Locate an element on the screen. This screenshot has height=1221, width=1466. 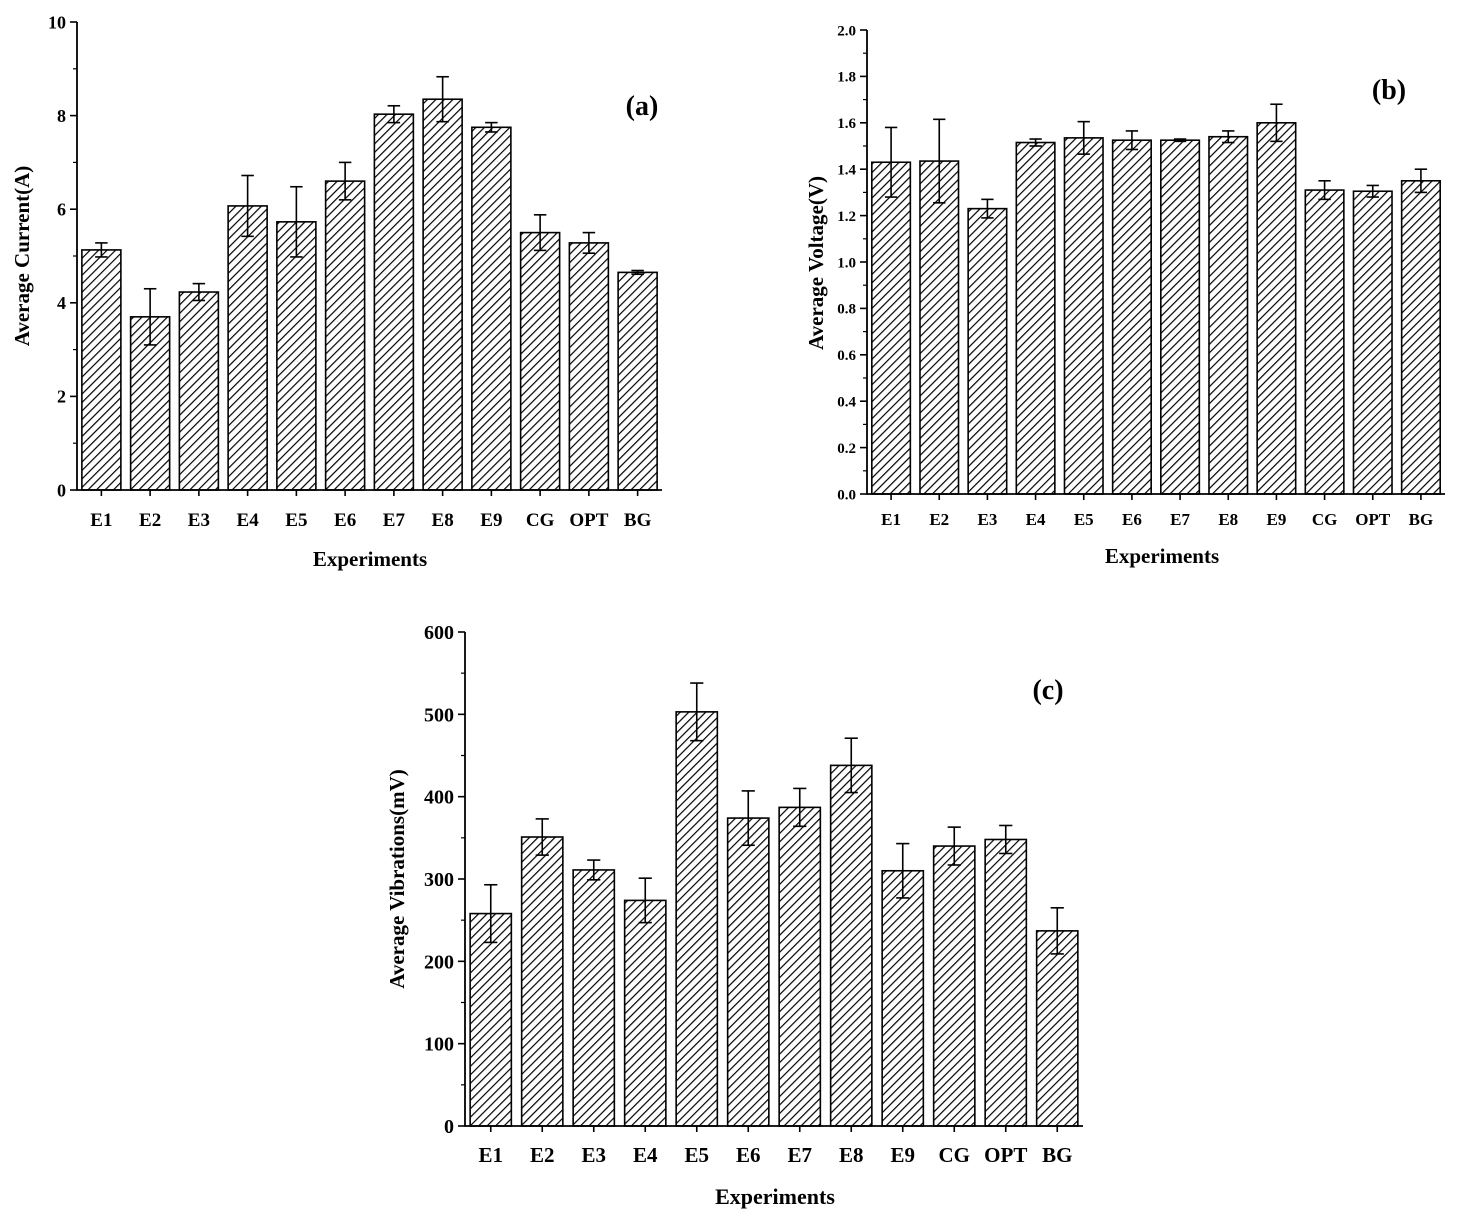
y-tick-label: 0.4 is located at coordinates (846, 402).